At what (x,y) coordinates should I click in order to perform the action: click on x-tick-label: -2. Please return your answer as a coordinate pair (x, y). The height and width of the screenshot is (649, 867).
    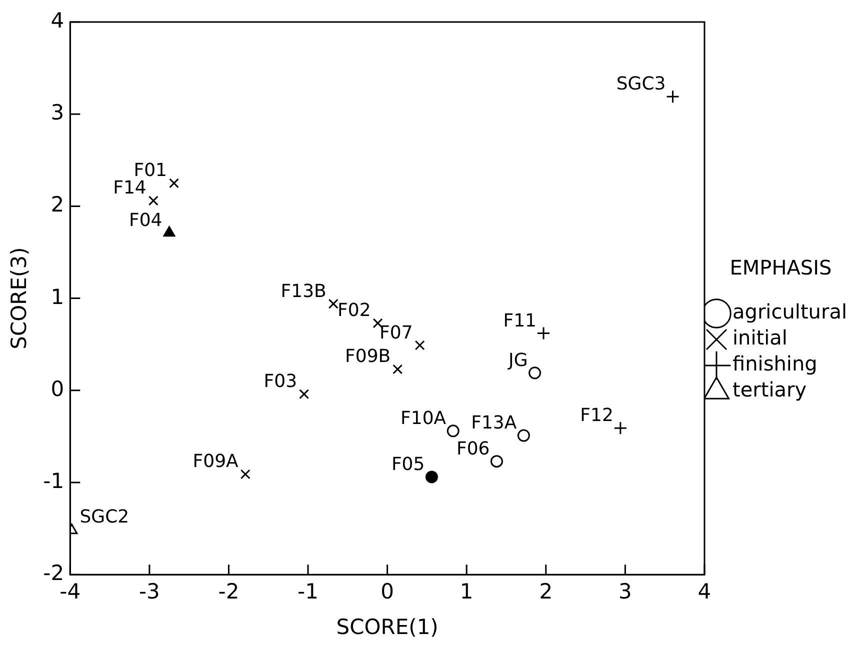
    Looking at the image, I should click on (229, 592).